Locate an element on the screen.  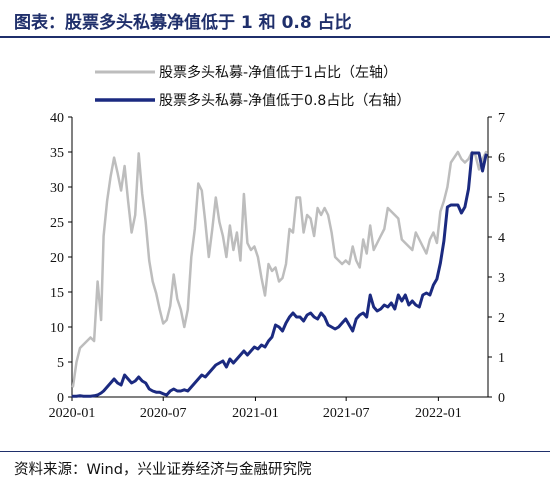
x-tick-label: 2021-07 is located at coordinates (346, 413).